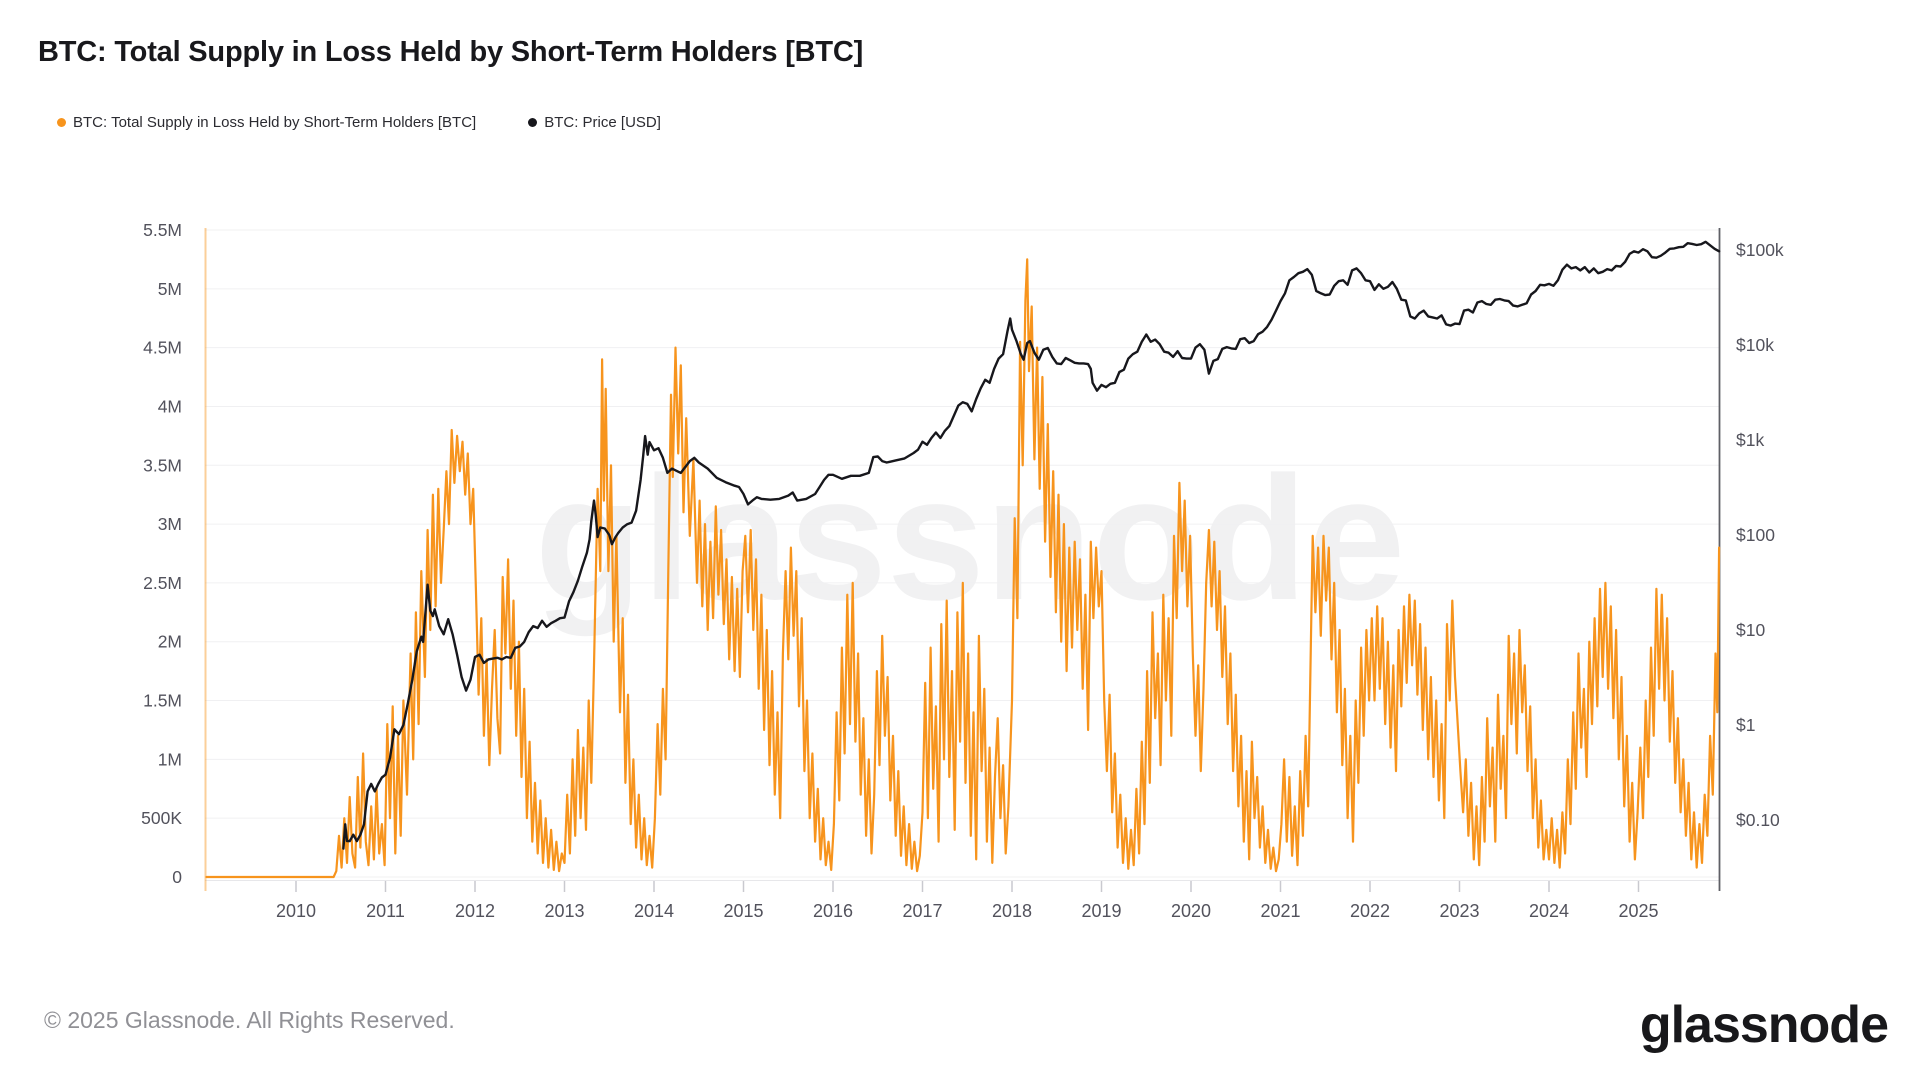 The height and width of the screenshot is (1080, 1920). Describe the element at coordinates (1459, 911) in the screenshot. I see `x-tick-label: 2023` at that location.